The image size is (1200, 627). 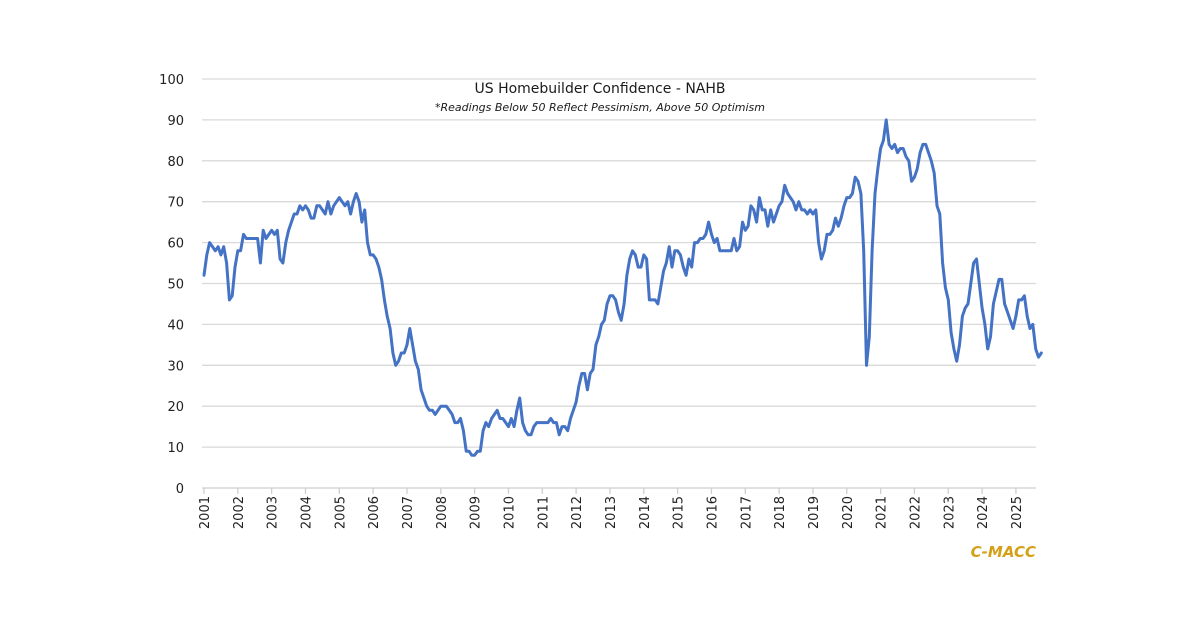 I want to click on y-tick-label: 70, so click(x=175, y=203).